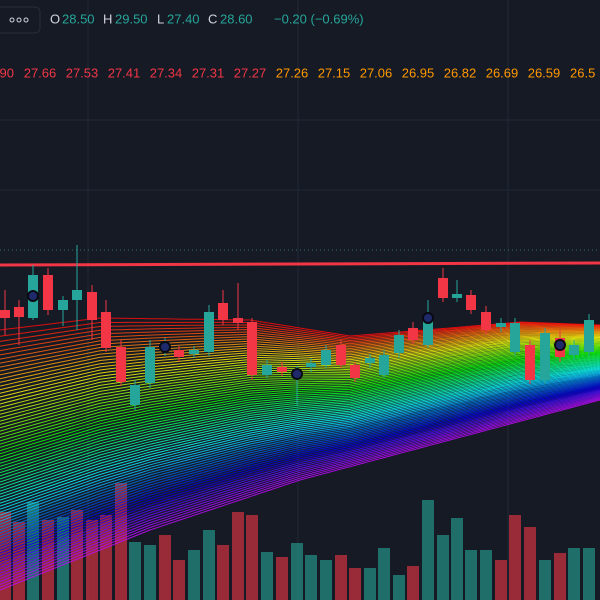 The height and width of the screenshot is (600, 600). What do you see at coordinates (418, 72) in the screenshot?
I see `level-label: 26.95` at bounding box center [418, 72].